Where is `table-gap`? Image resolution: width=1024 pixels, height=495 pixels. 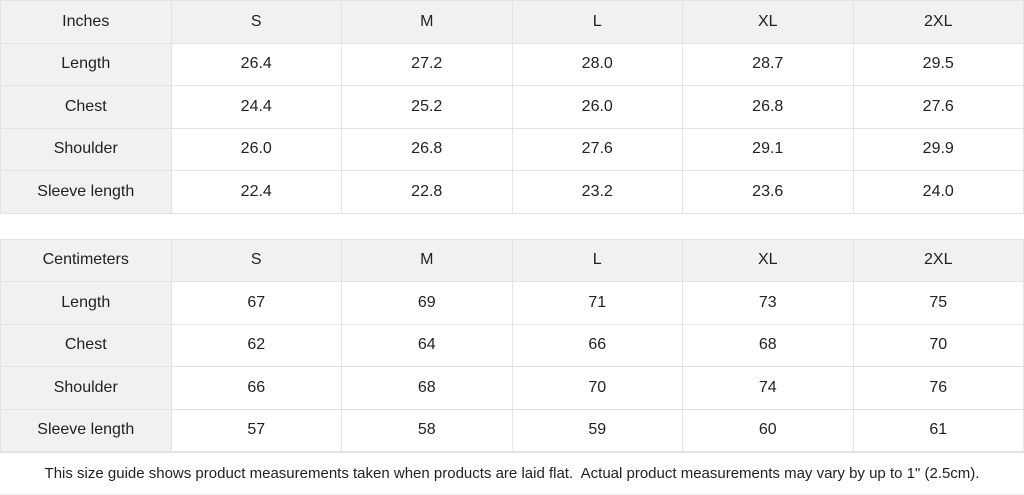
table-gap is located at coordinates (512, 226).